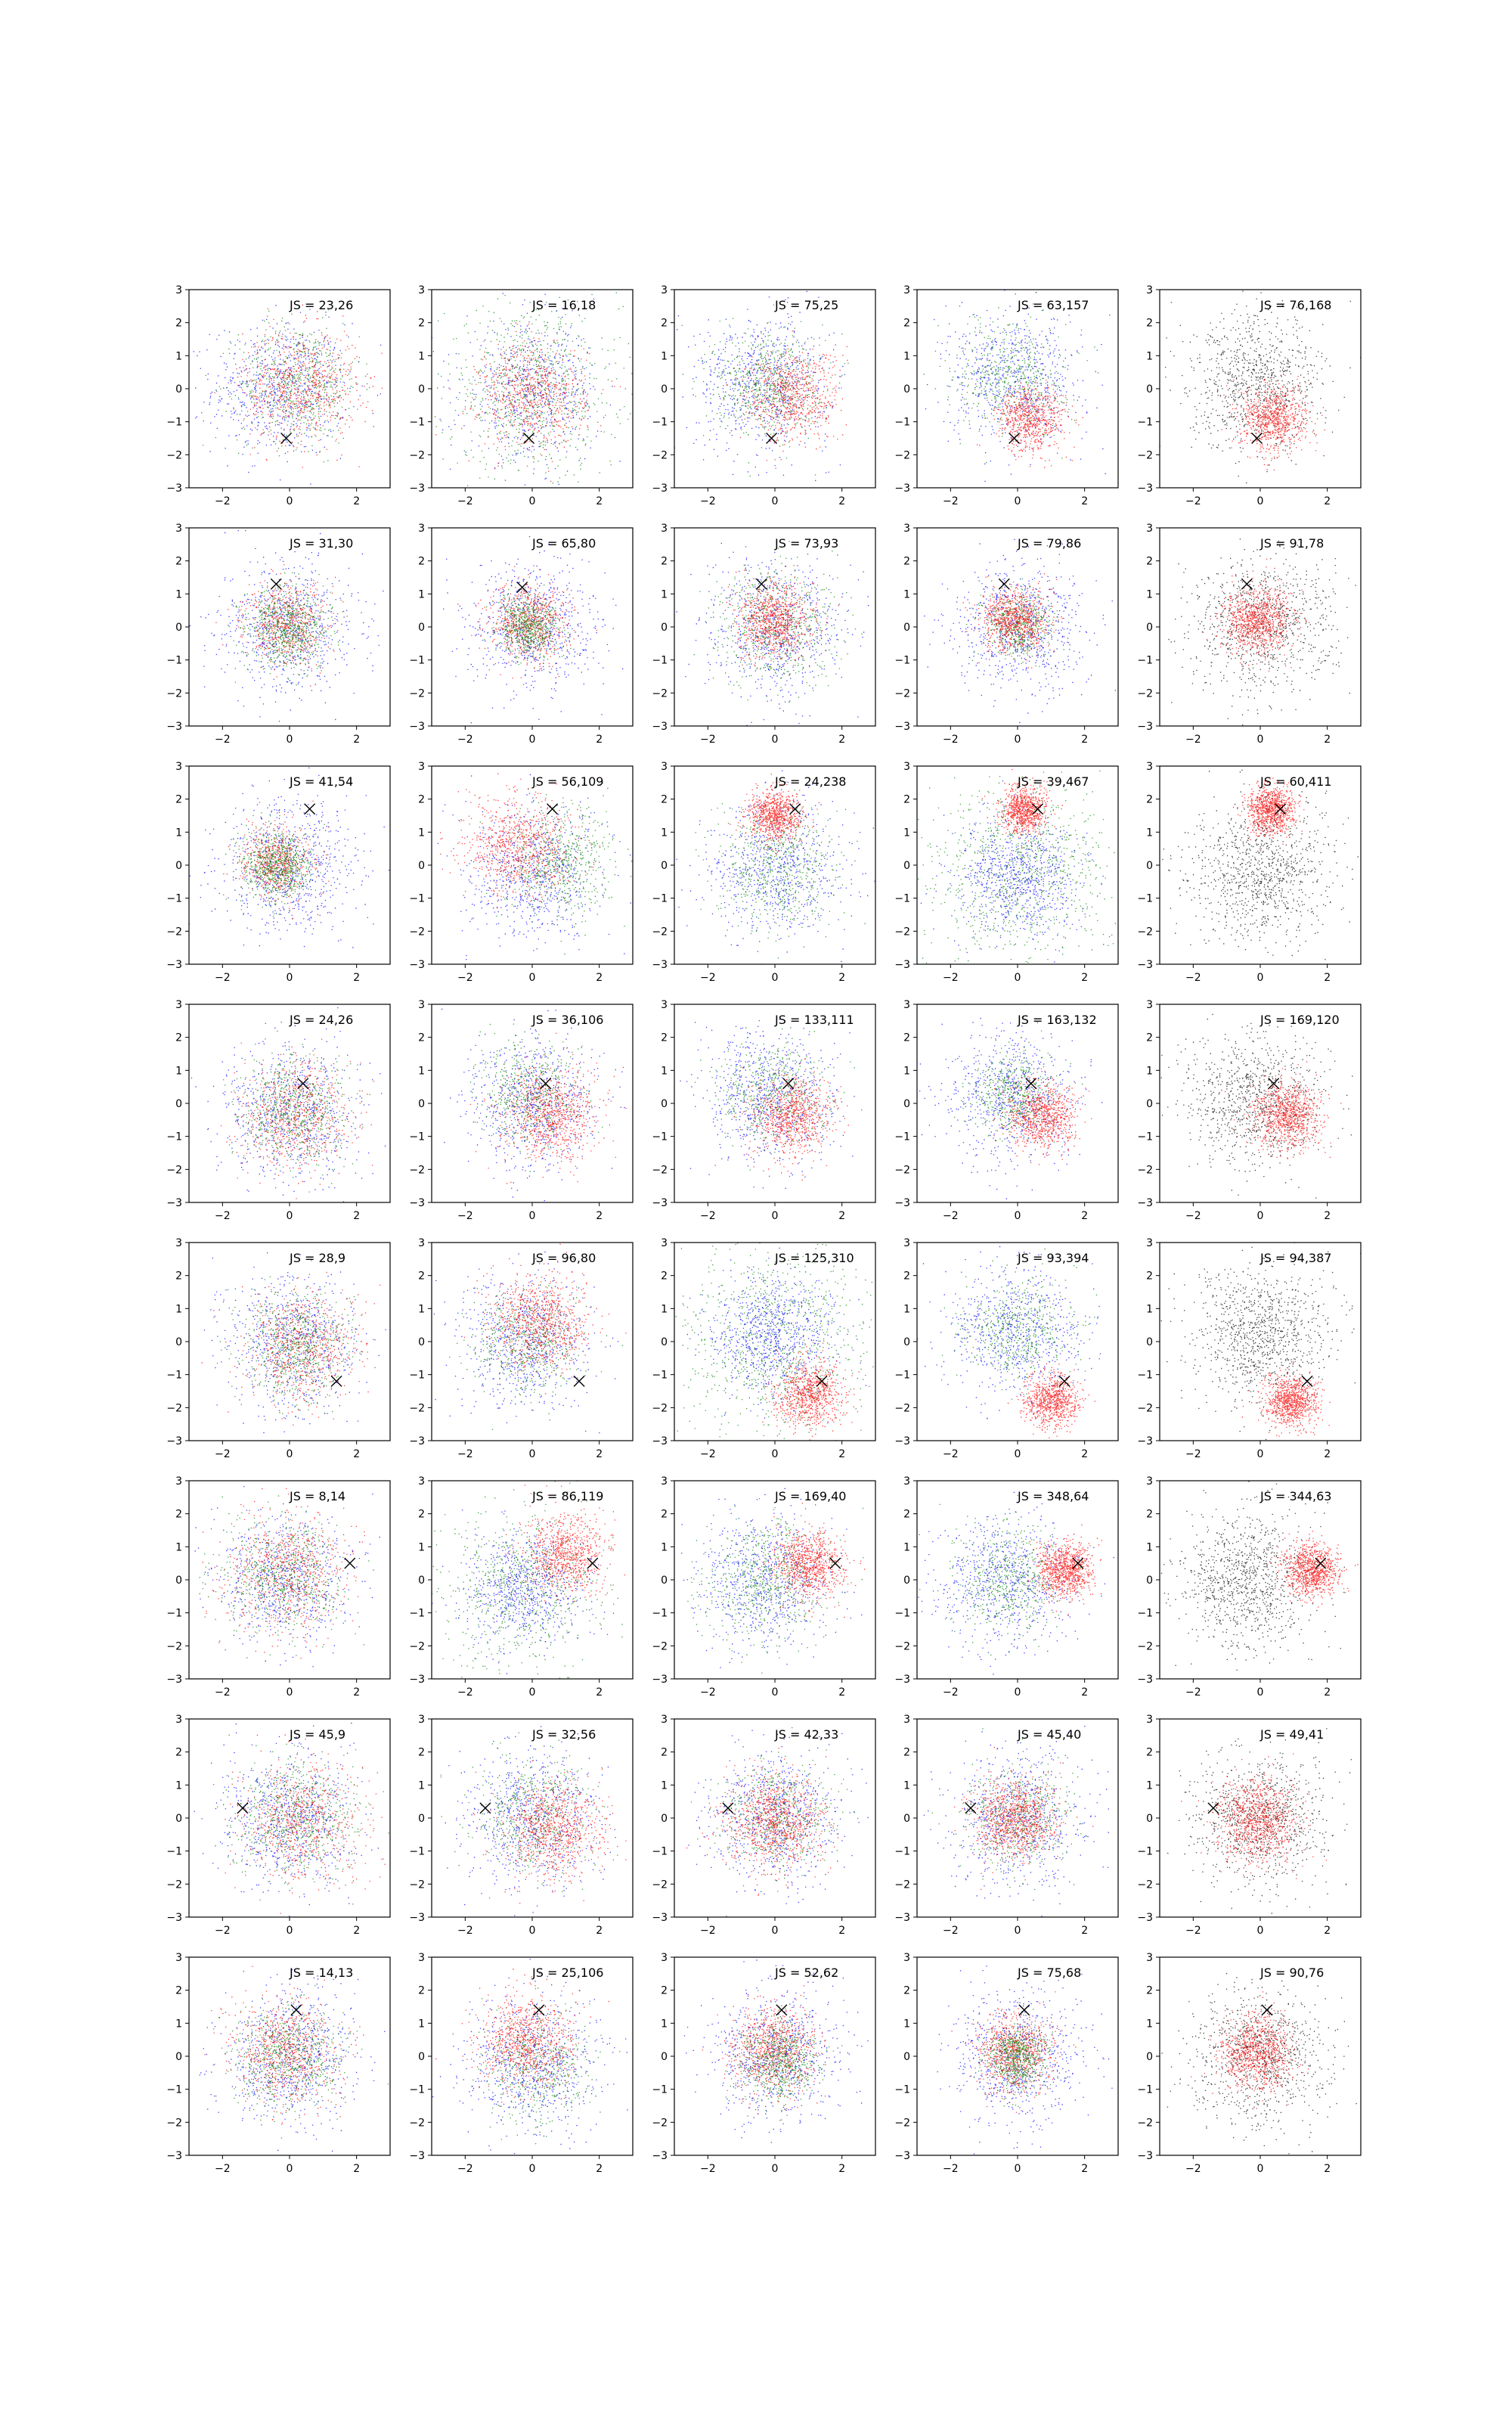 This screenshot has height=2420, width=1512. I want to click on scatter-panel: −2 0 2 −3 −2 −1 0 1 2 3 JS = 344,63, so click(1249, 1587).